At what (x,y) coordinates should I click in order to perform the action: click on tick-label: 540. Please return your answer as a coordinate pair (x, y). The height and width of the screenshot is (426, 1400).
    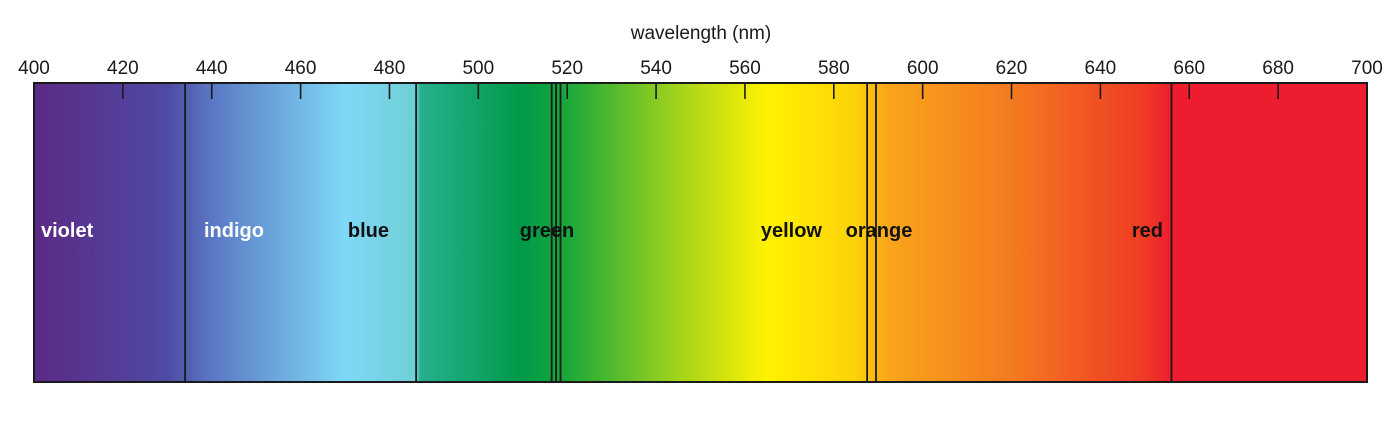
    Looking at the image, I should click on (656, 68).